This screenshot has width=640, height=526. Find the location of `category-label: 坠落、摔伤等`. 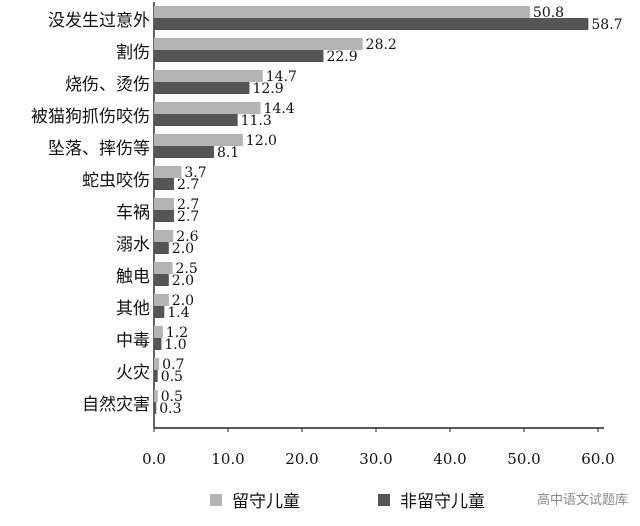

category-label: 坠落、摔伤等 is located at coordinates (99, 149).